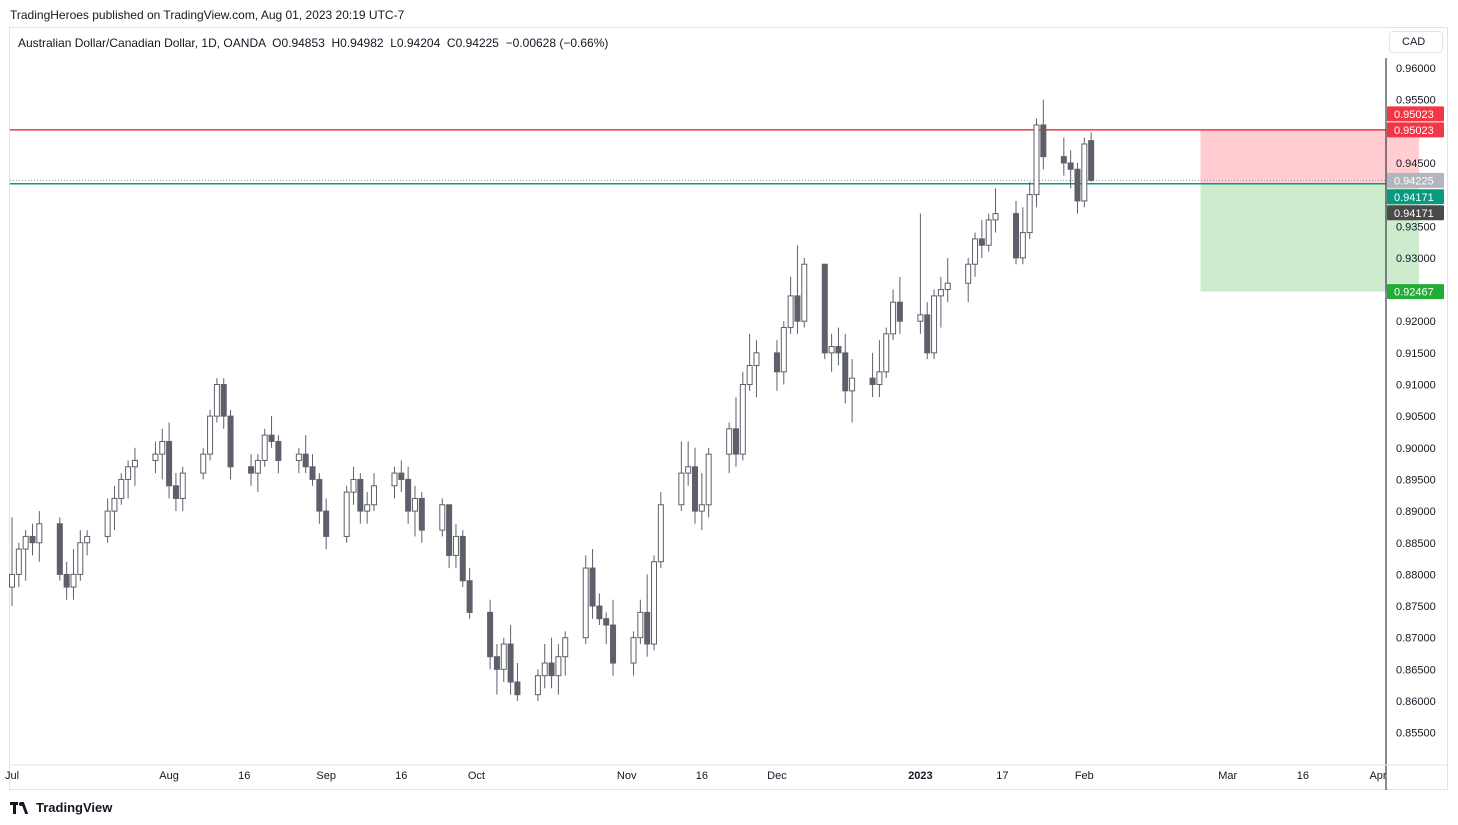 This screenshot has height=825, width=1458. What do you see at coordinates (1416, 69) in the screenshot?
I see `price-tick-label: 0.96000` at bounding box center [1416, 69].